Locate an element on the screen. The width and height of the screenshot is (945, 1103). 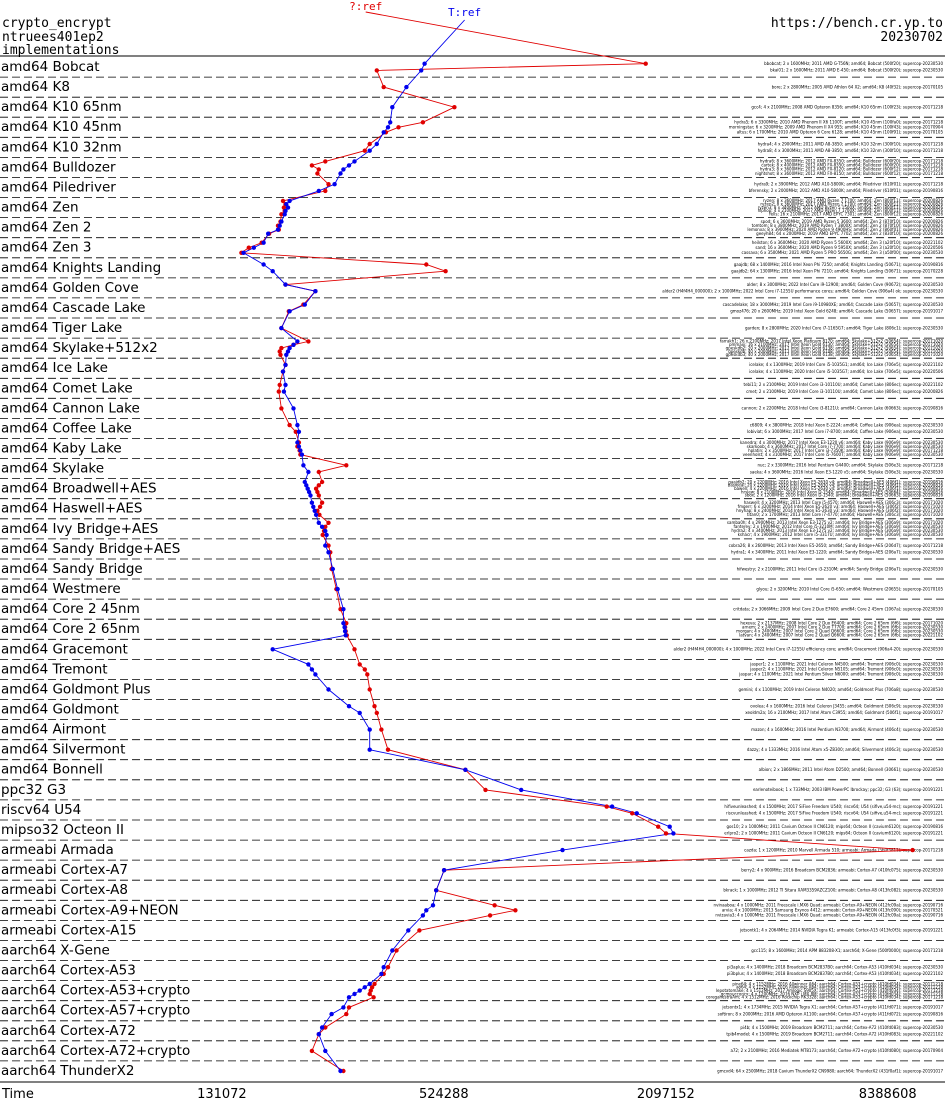
group-label: ppc32 G3 is located at coordinates (33, 790).